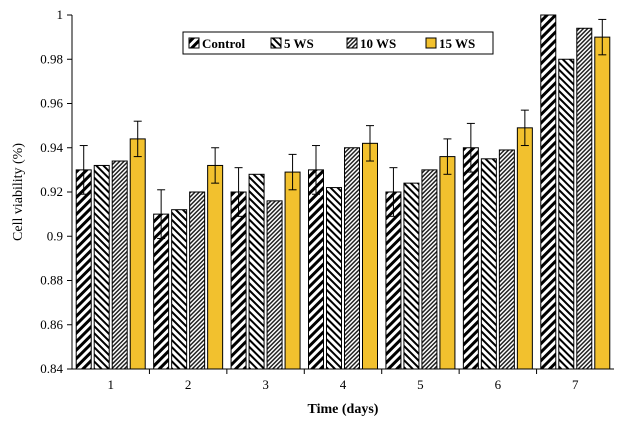 This screenshot has height=424, width=622. What do you see at coordinates (51, 324) in the screenshot?
I see `y-tick-label: 0.86` at bounding box center [51, 324].